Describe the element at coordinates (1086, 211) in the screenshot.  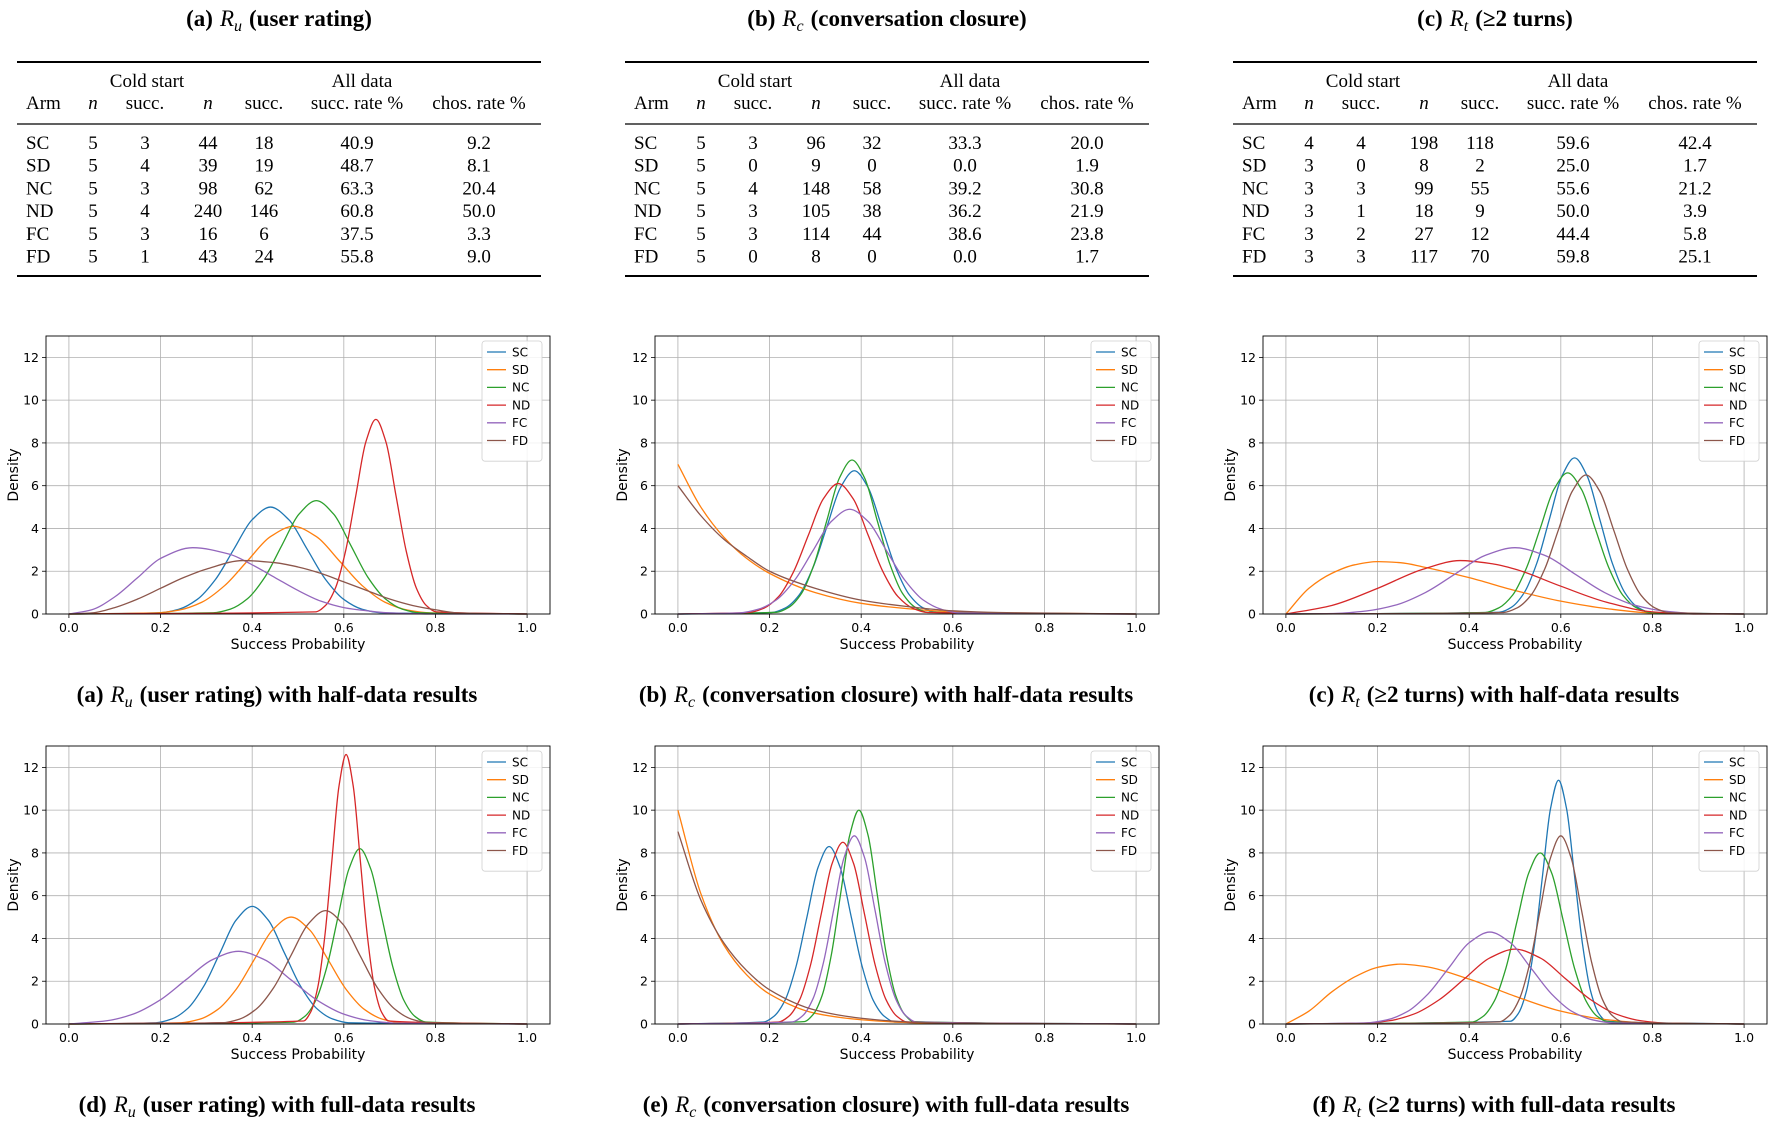
I see `table-cell: 21.9` at that location.